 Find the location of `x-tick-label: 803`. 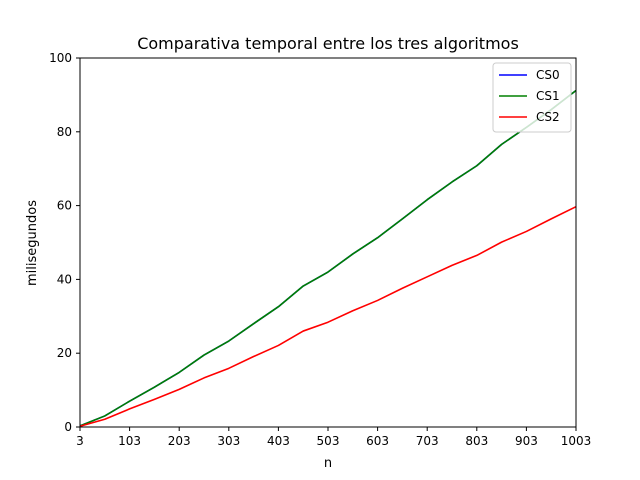

x-tick-label: 803 is located at coordinates (476, 441).